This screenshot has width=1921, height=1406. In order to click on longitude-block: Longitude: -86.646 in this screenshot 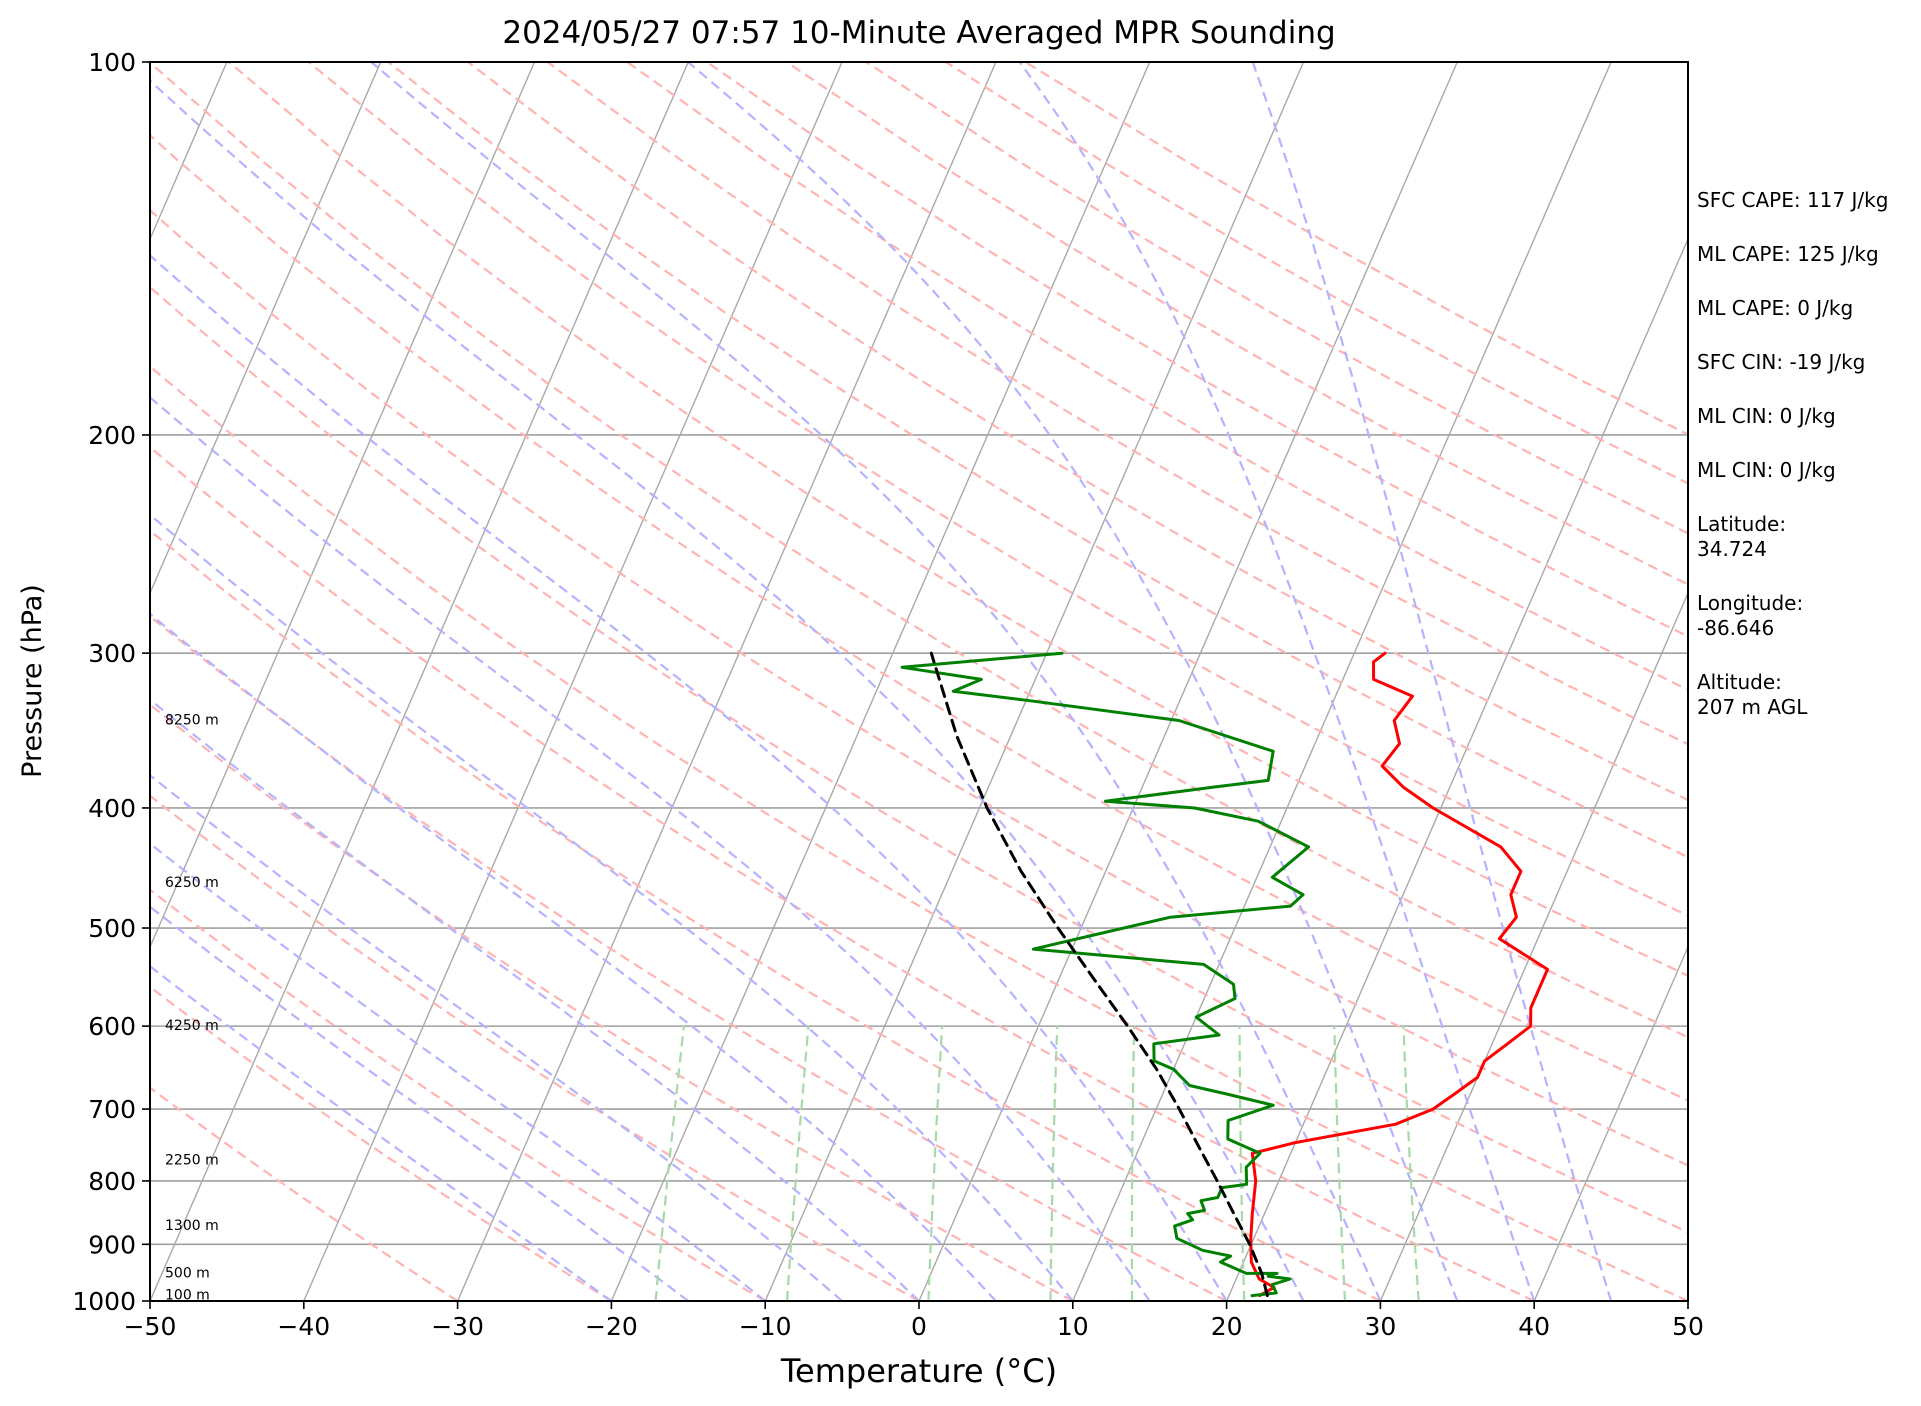, I will do `click(1804, 616)`.